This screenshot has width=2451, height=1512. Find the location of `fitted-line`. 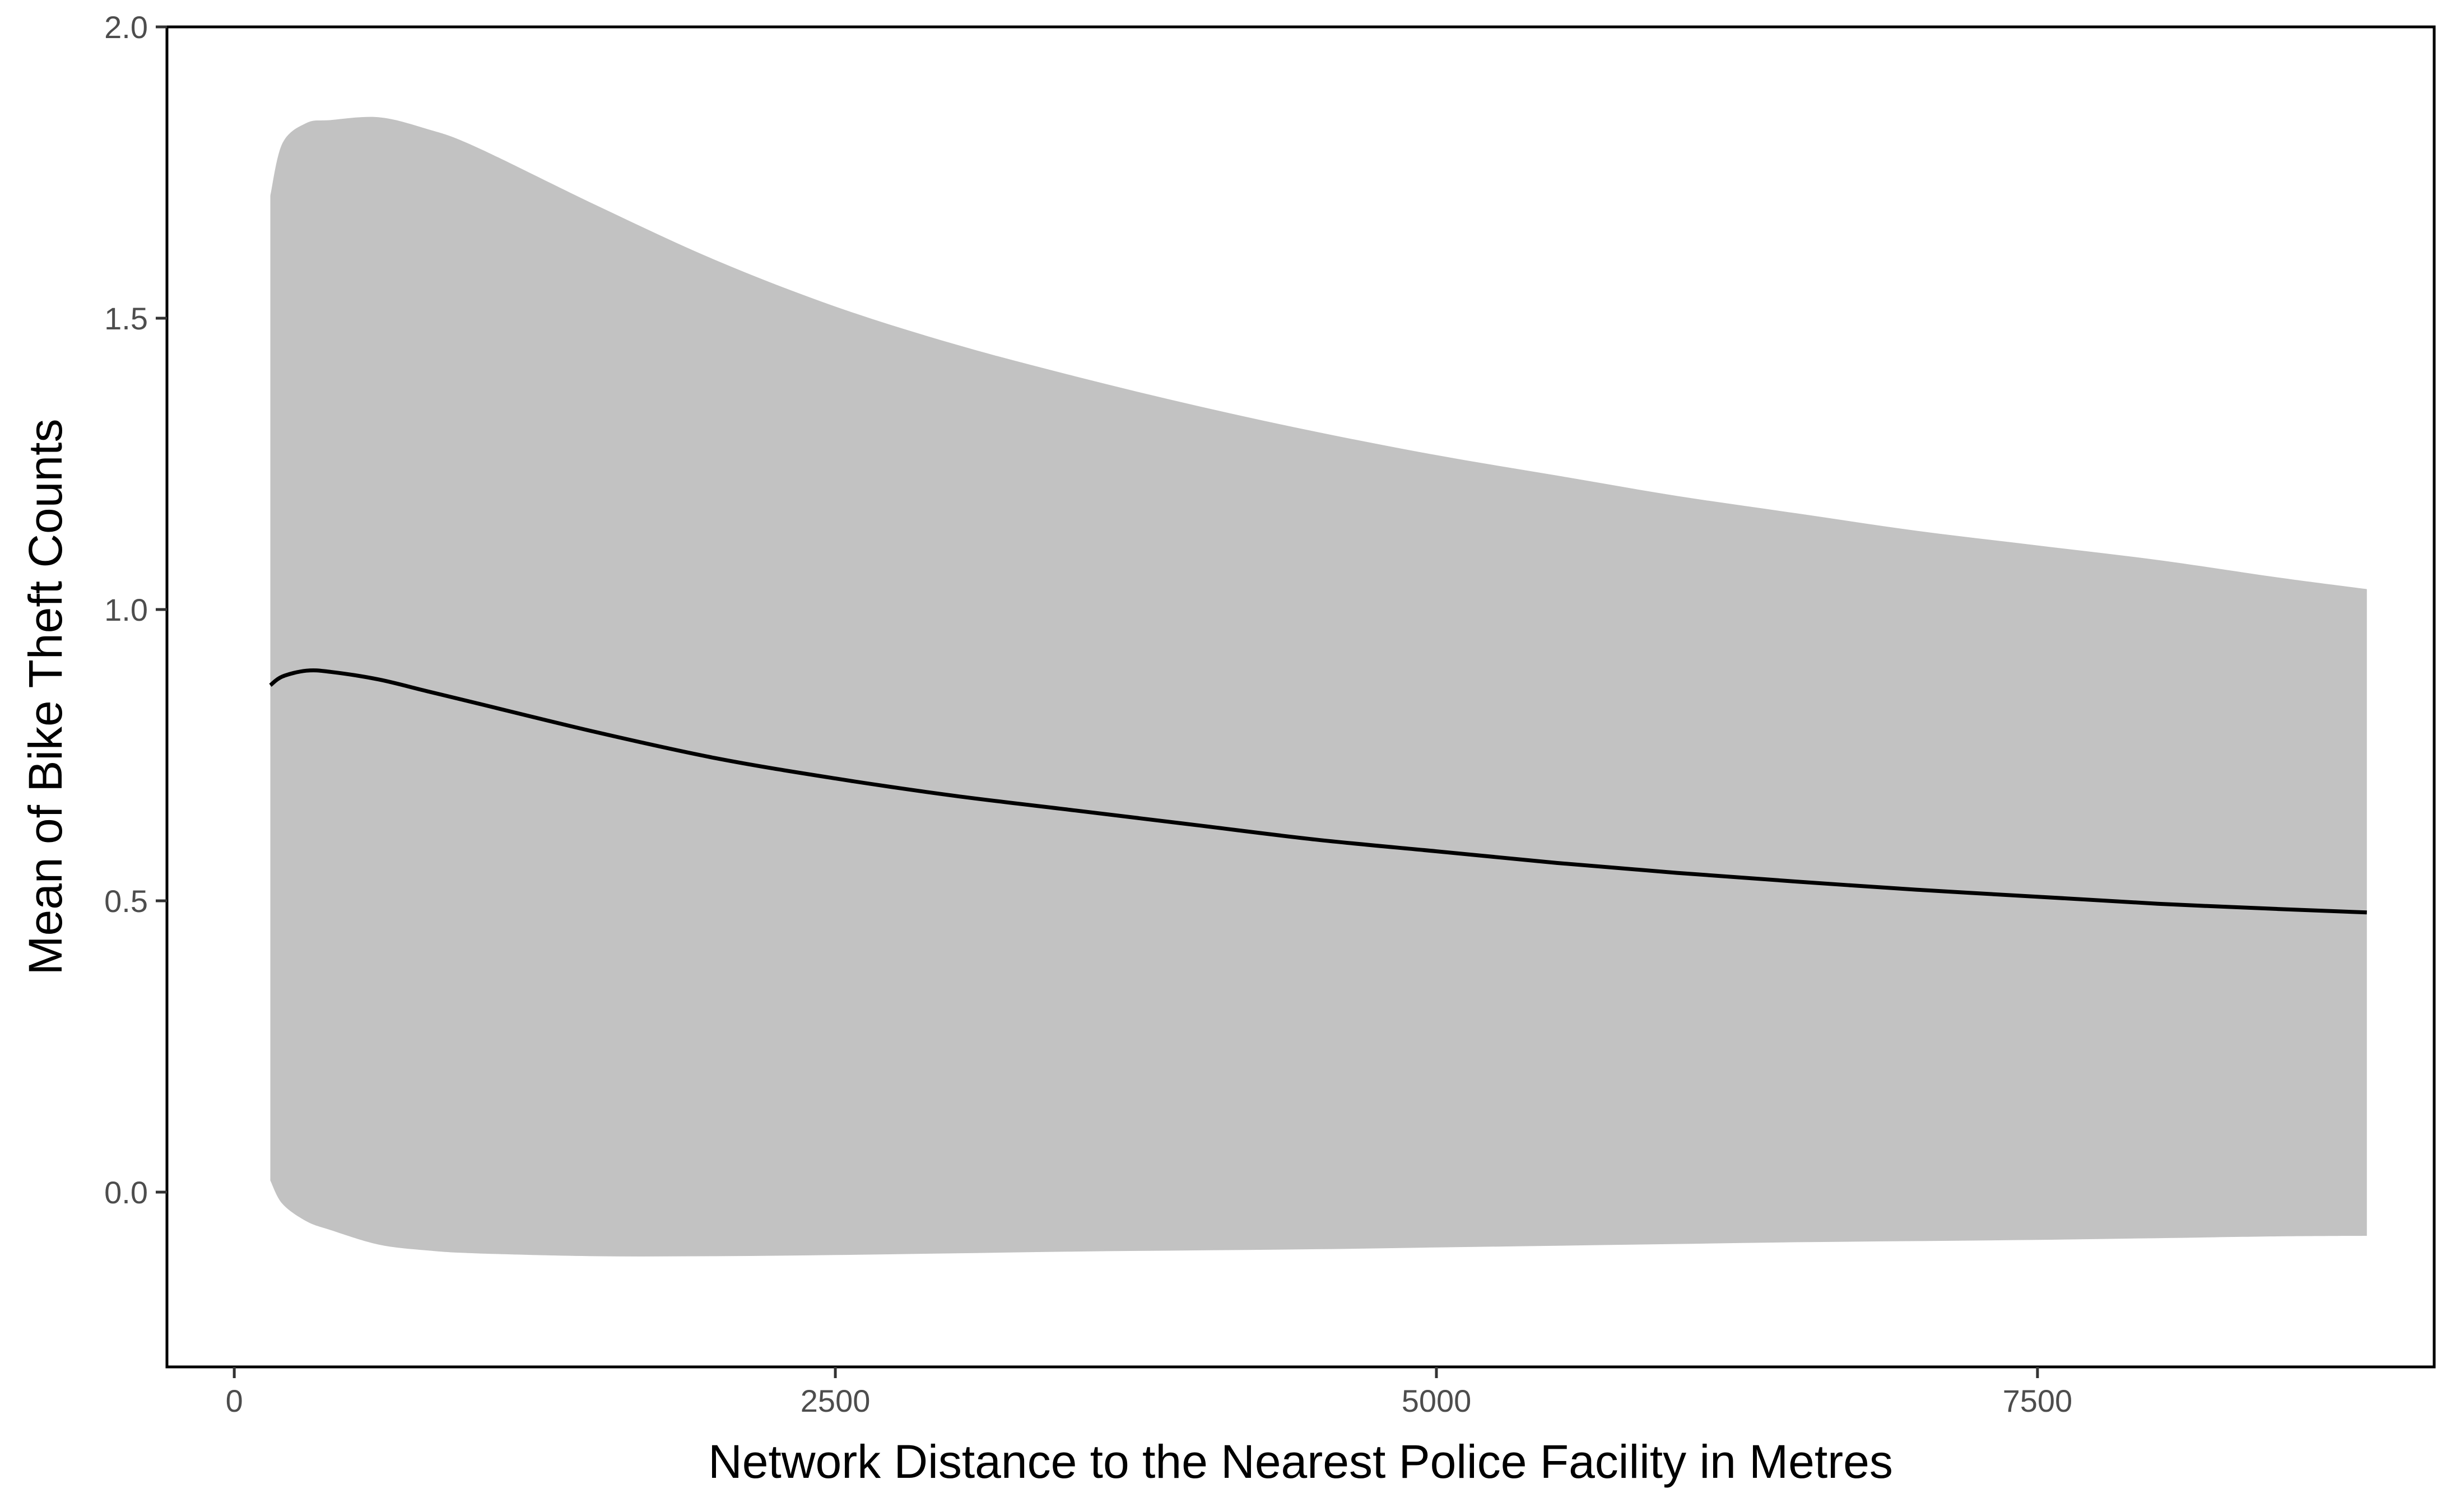

fitted-line is located at coordinates (1318, 791).